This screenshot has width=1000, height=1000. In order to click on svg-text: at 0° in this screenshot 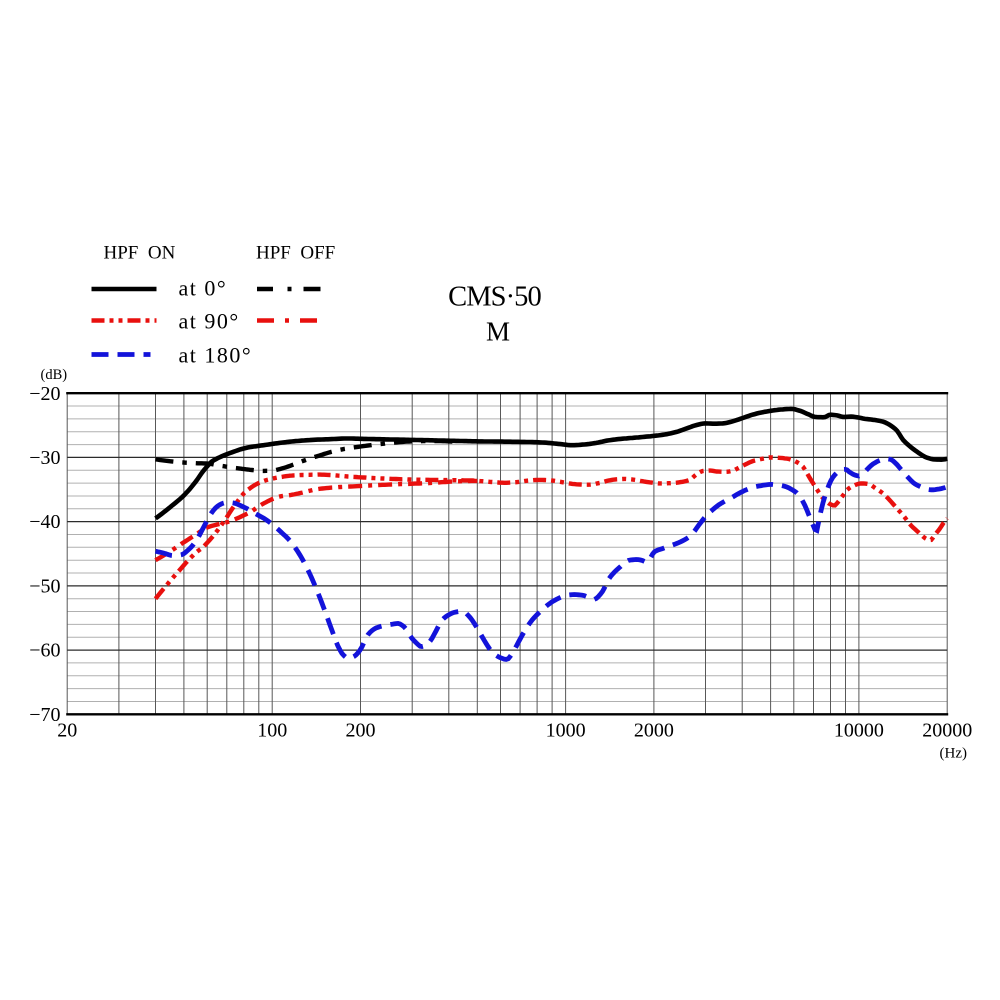, I will do `click(203, 287)`.